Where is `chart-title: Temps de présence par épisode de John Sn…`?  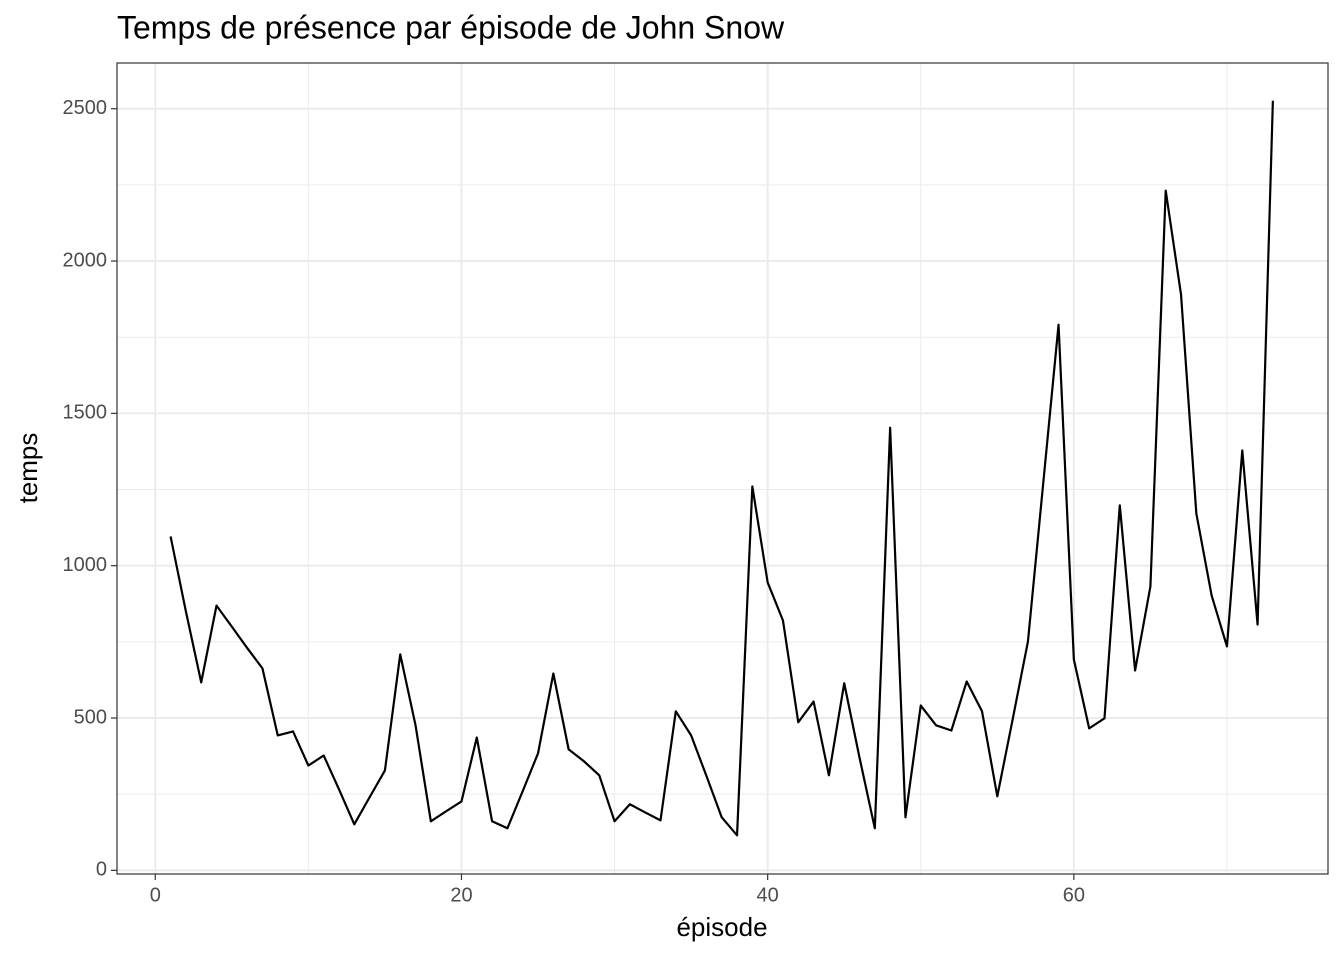 chart-title: Temps de présence par épisode de John Sn… is located at coordinates (451, 27).